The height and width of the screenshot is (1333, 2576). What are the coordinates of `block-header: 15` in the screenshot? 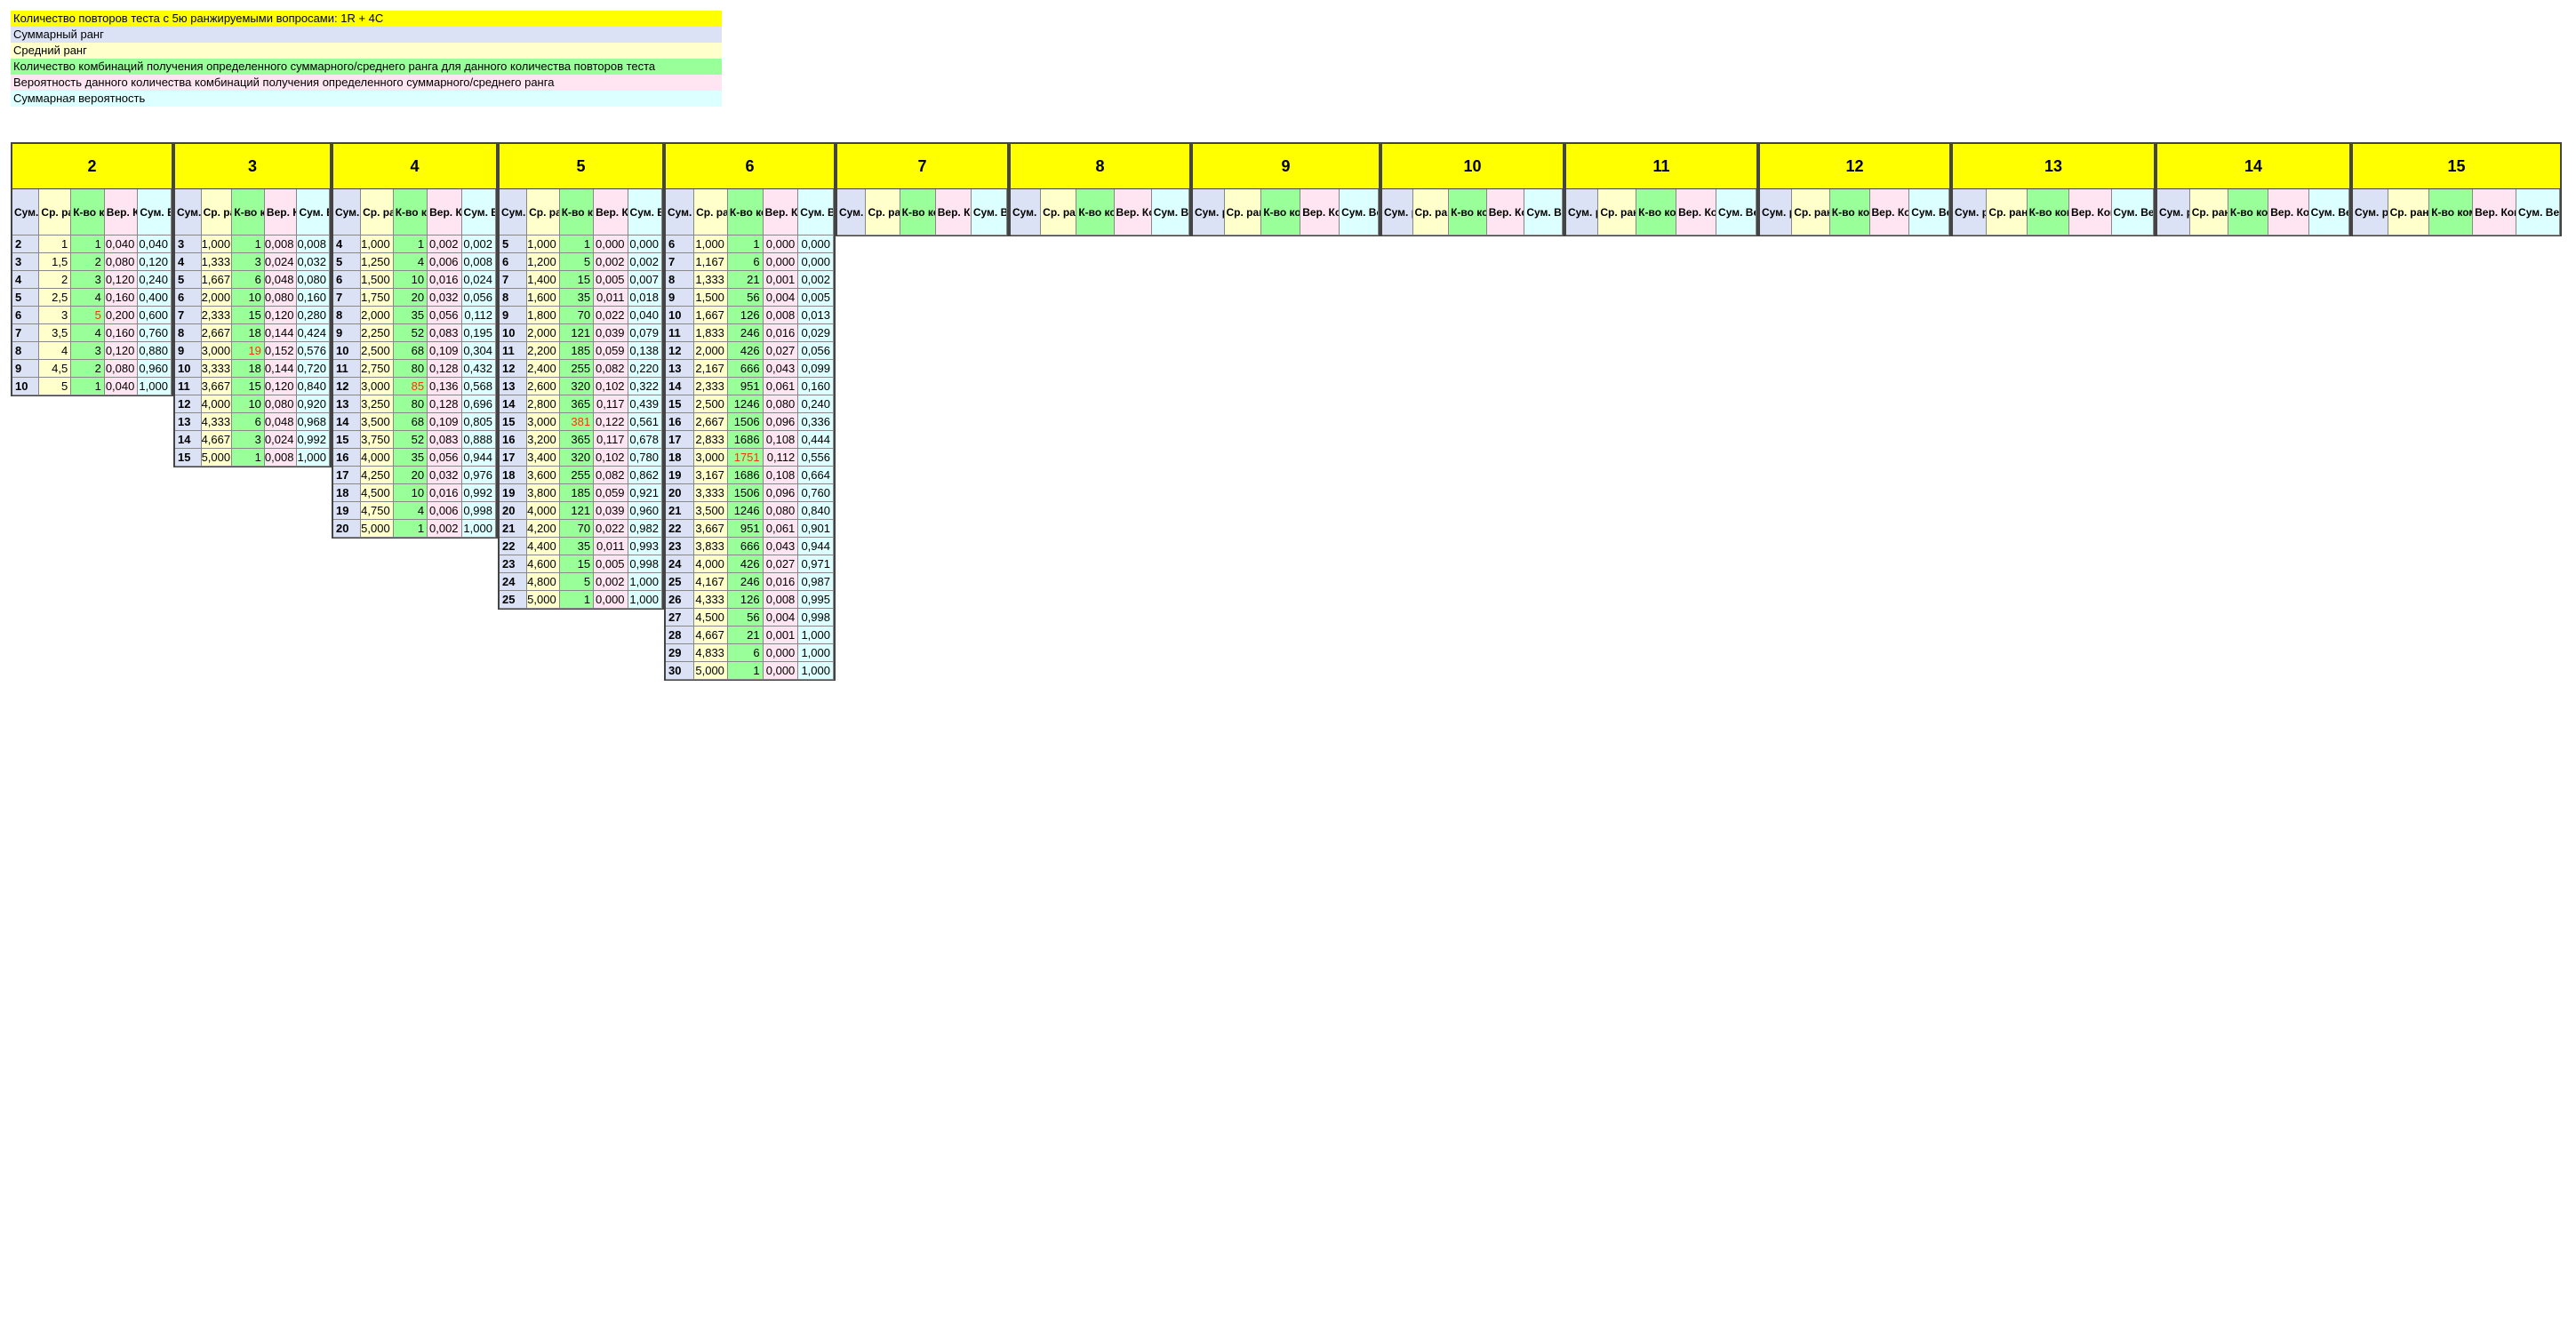 It's located at (2456, 166).